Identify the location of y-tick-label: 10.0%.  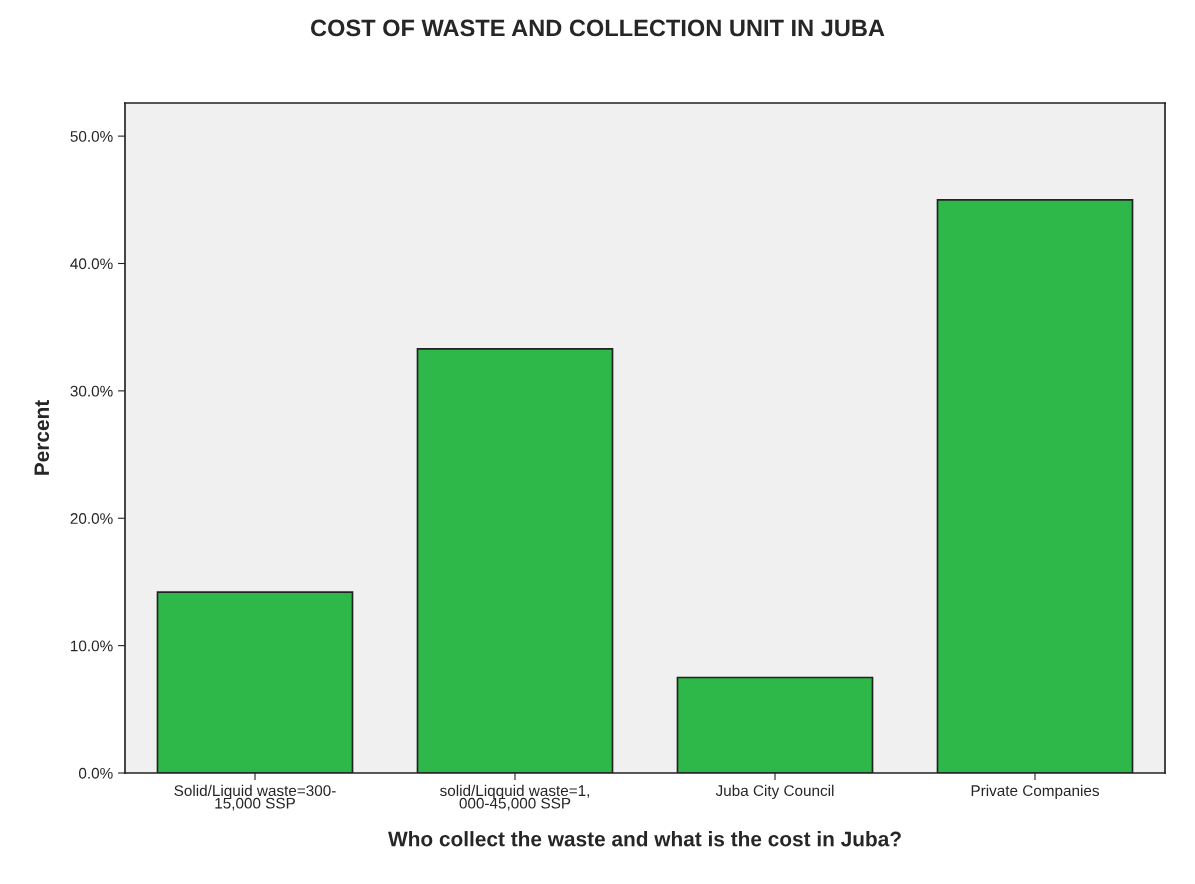
(92, 646).